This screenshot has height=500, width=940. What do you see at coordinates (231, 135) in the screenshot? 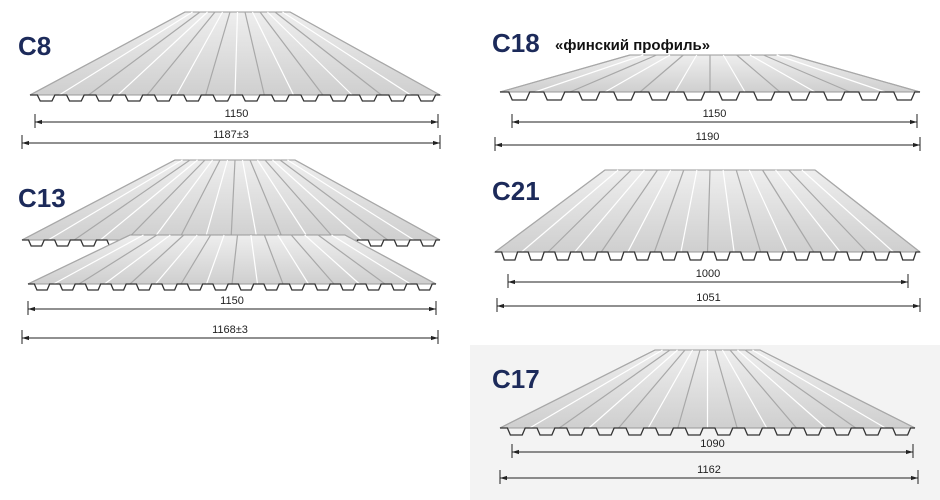
I see `dimension-label: 1187±3` at bounding box center [231, 135].